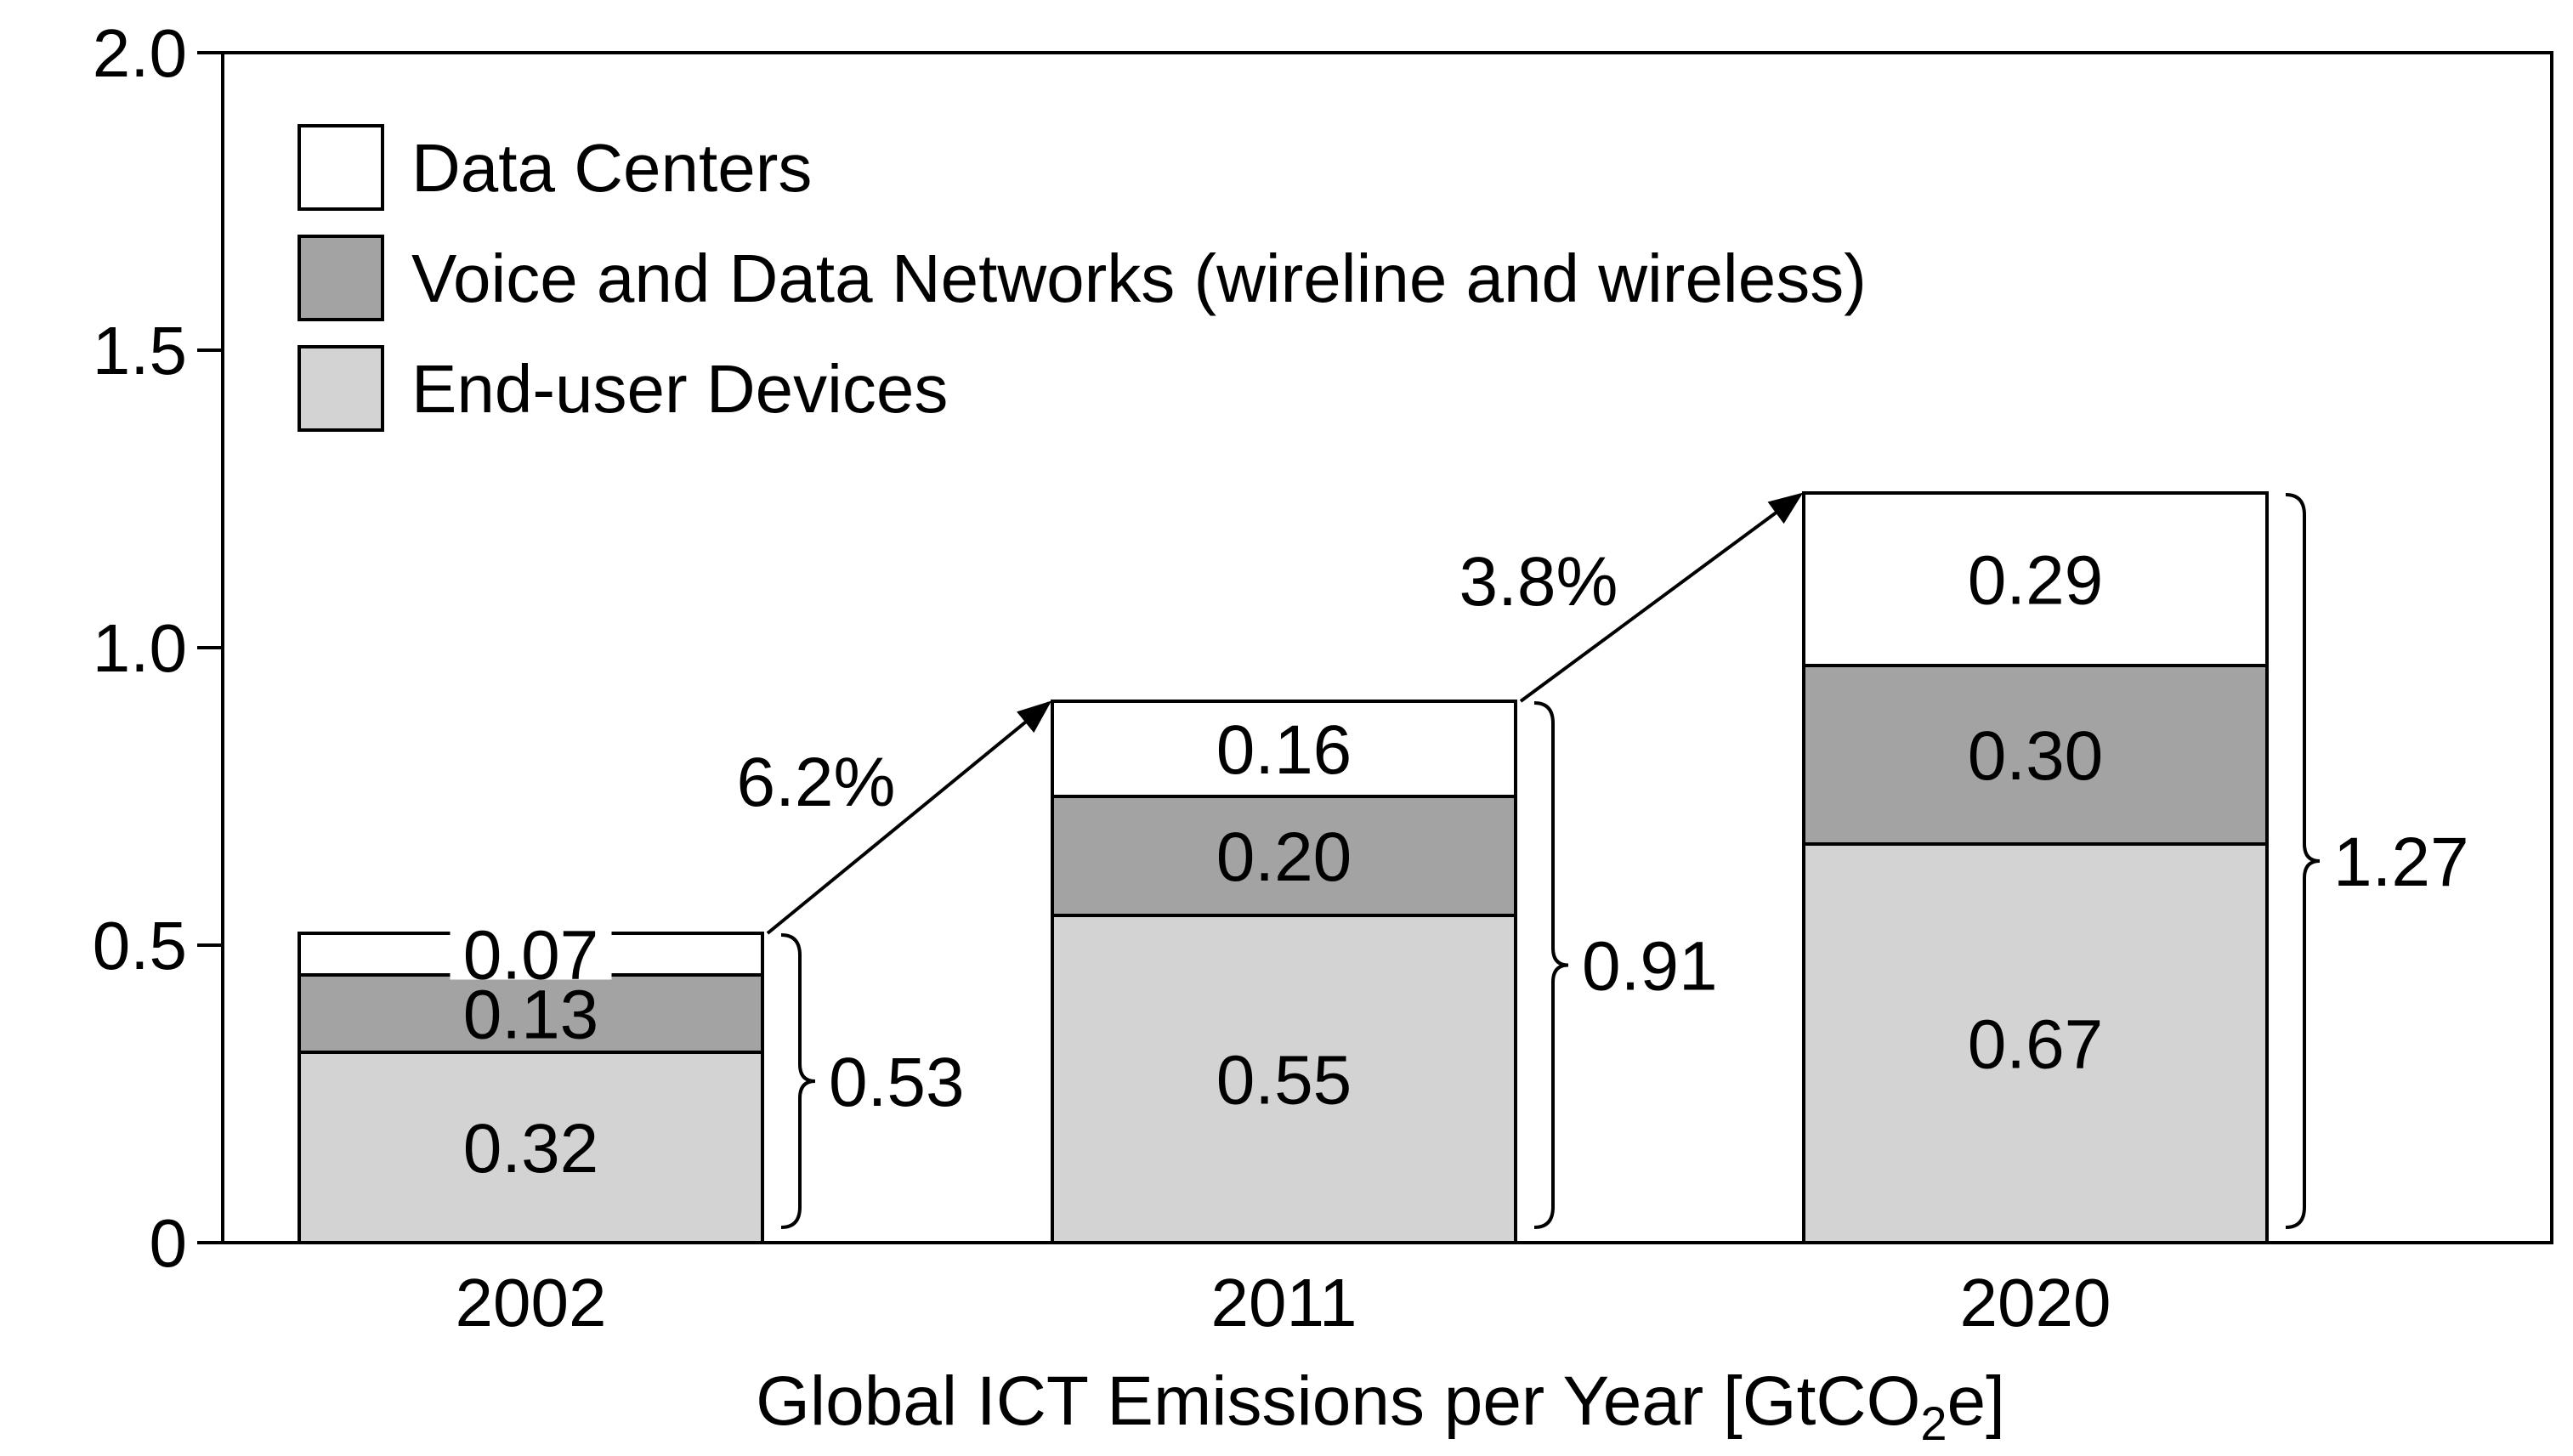 The width and height of the screenshot is (2573, 1456). I want to click on x-axis-title-suffix: e], so click(1976, 1402).